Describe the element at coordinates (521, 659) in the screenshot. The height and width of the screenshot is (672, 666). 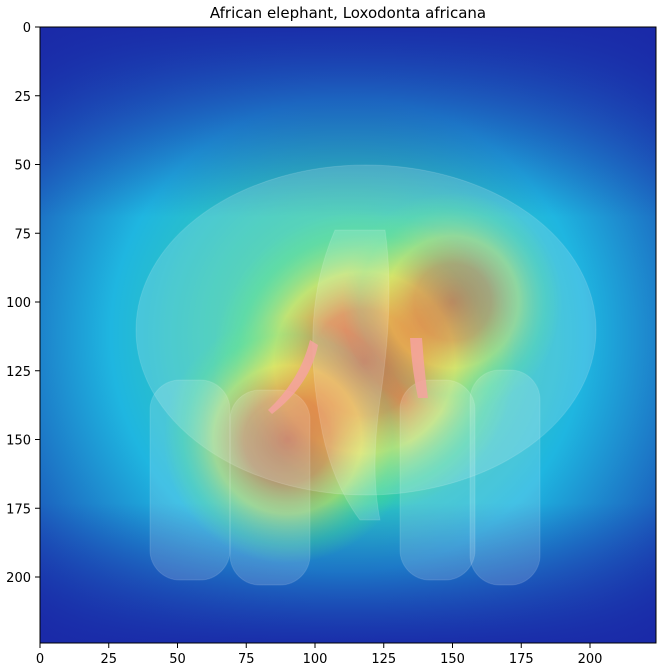
I see `x-tick-label: 175` at that location.